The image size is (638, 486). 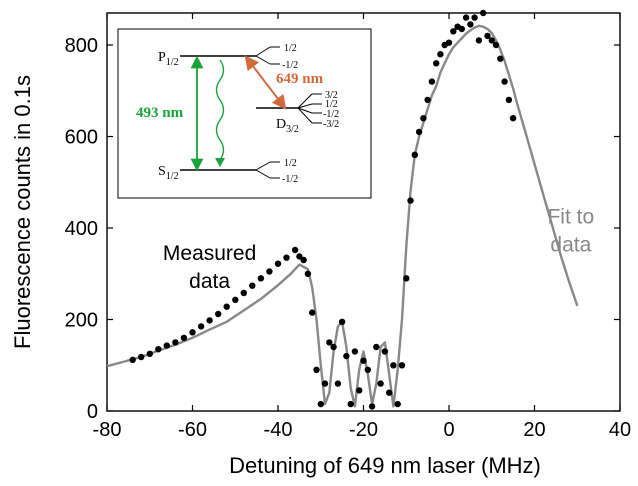 I want to click on y-tick-label: 800, so click(x=81, y=46).